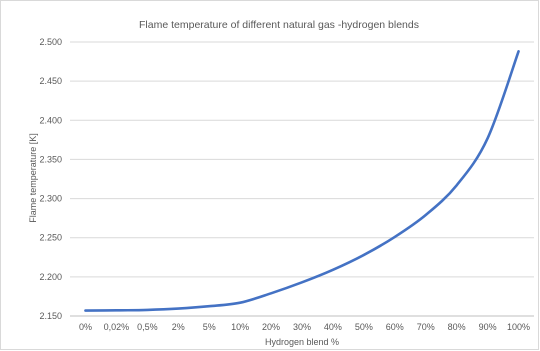 Image resolution: width=540 pixels, height=351 pixels. Describe the element at coordinates (50, 238) in the screenshot. I see `y-tick-label: 2.250` at that location.